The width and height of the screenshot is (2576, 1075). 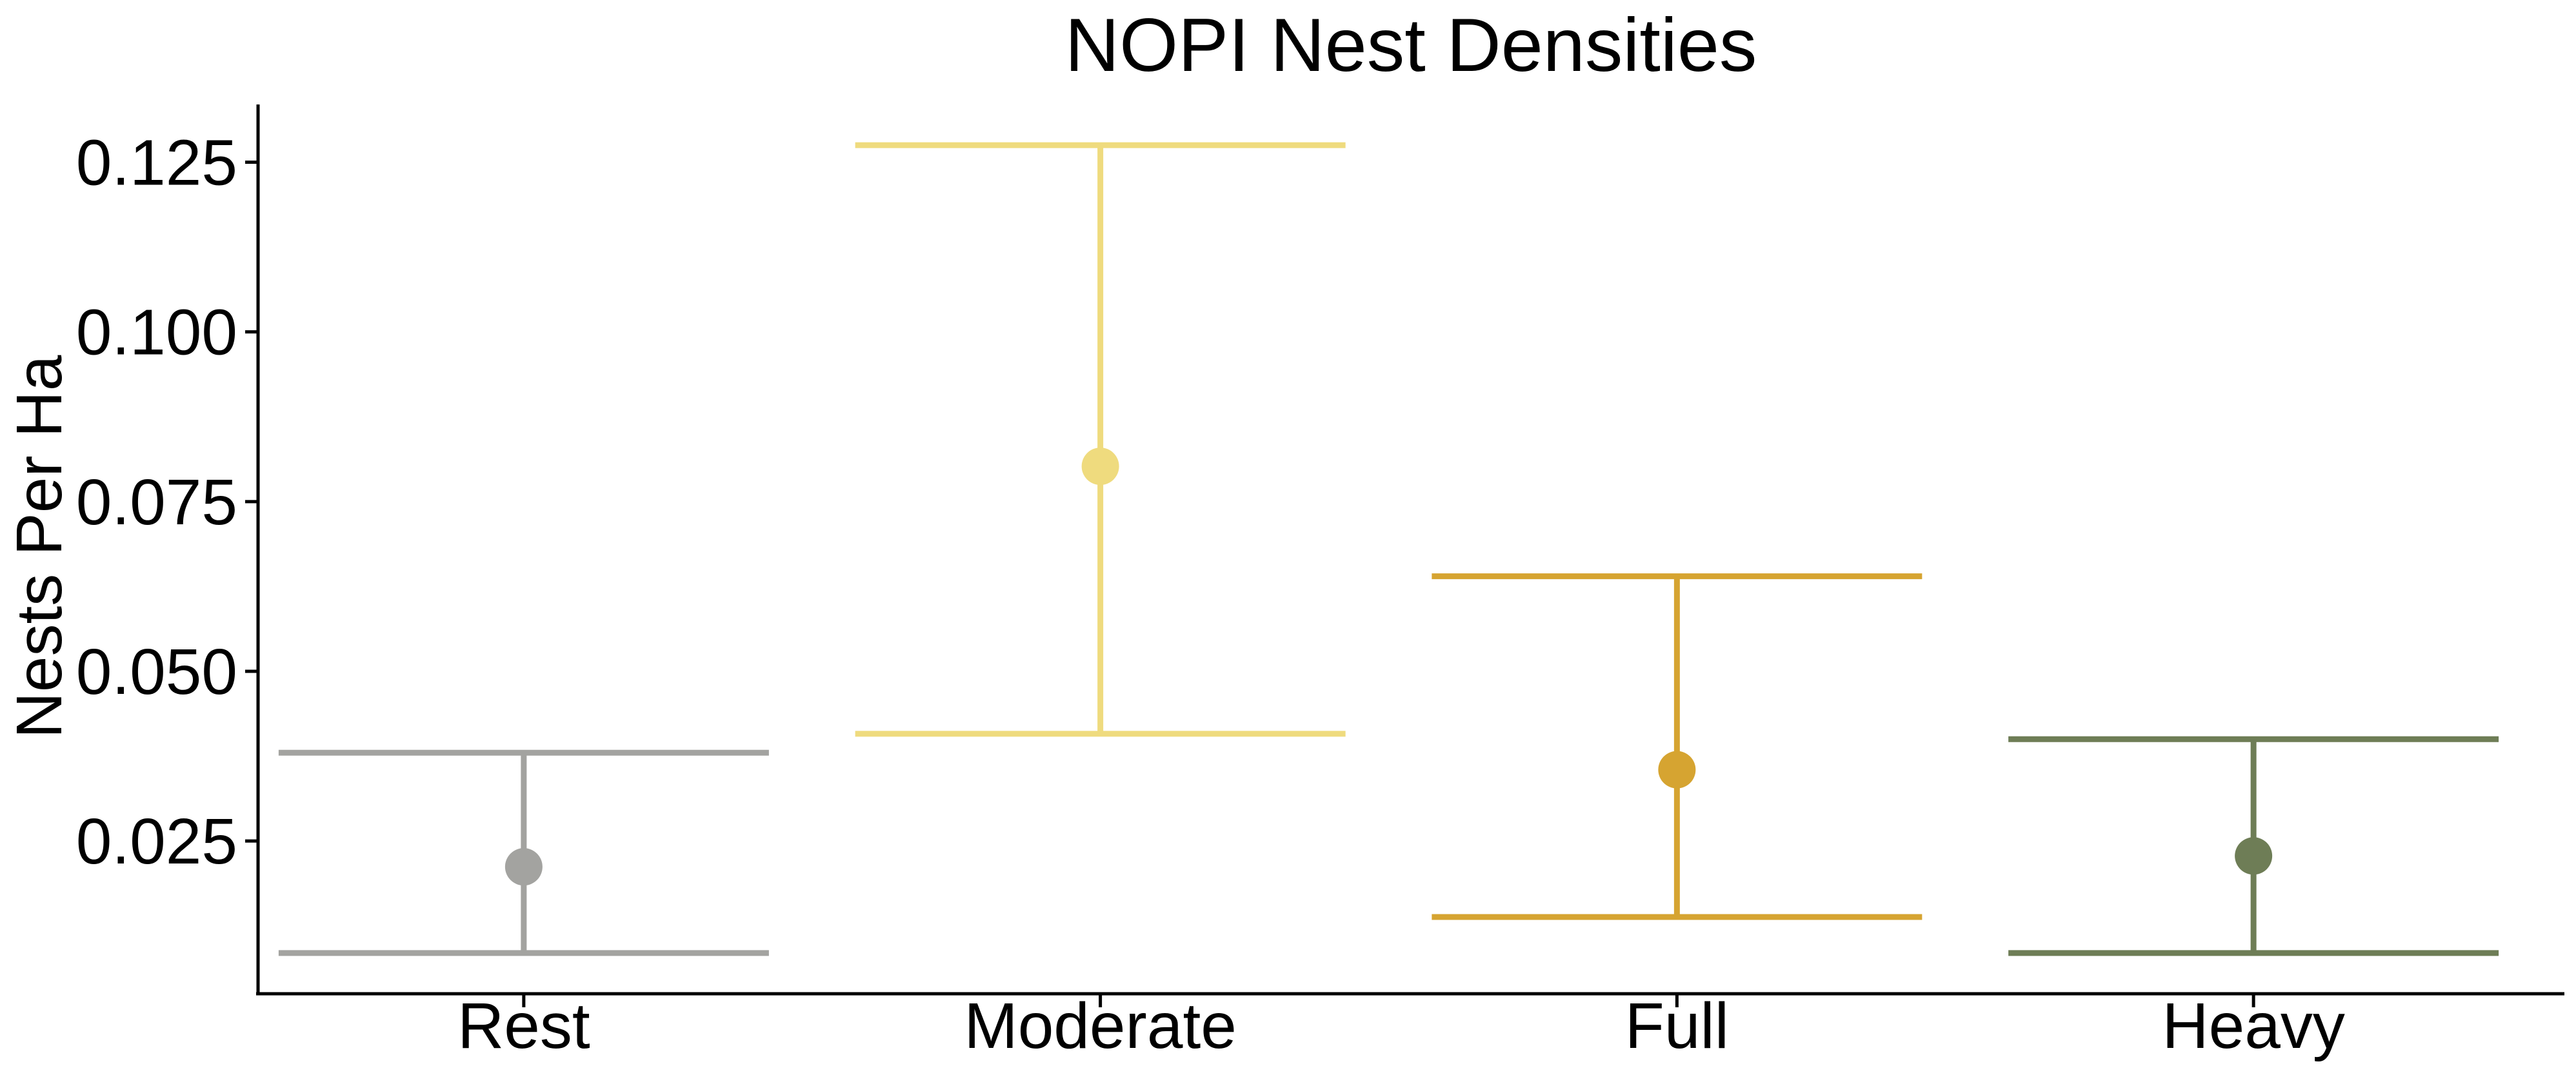 What do you see at coordinates (1401, 1026) in the screenshot?
I see `x-axis-ticks: Rest Moderate Full Heavy` at bounding box center [1401, 1026].